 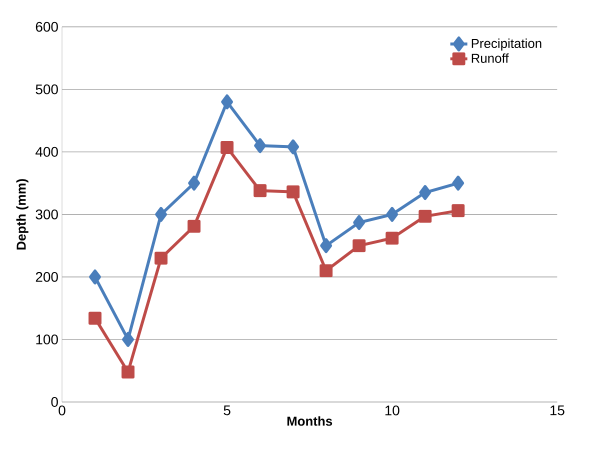 What do you see at coordinates (47, 339) in the screenshot?
I see `y-tick-label: 100` at bounding box center [47, 339].